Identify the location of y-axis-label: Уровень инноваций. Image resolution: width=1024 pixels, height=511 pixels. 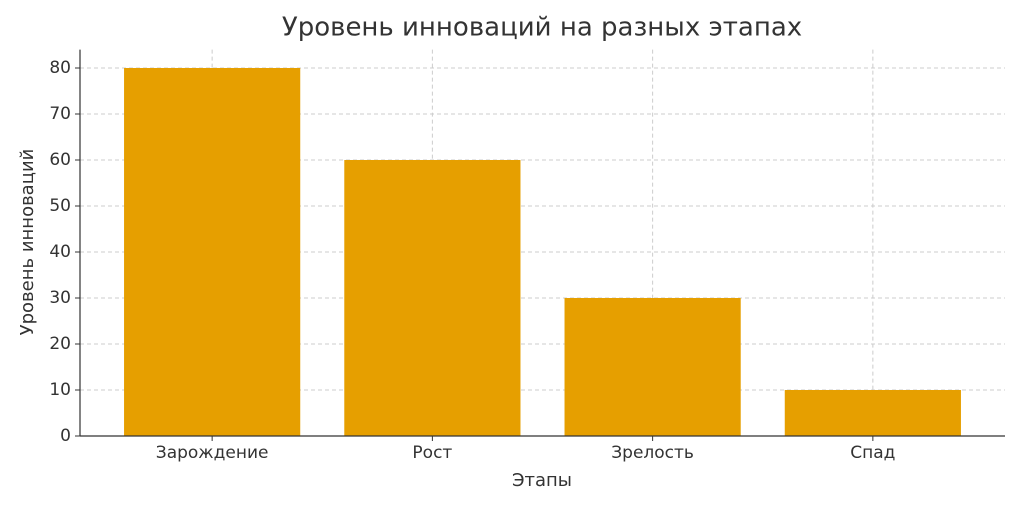
(27, 242).